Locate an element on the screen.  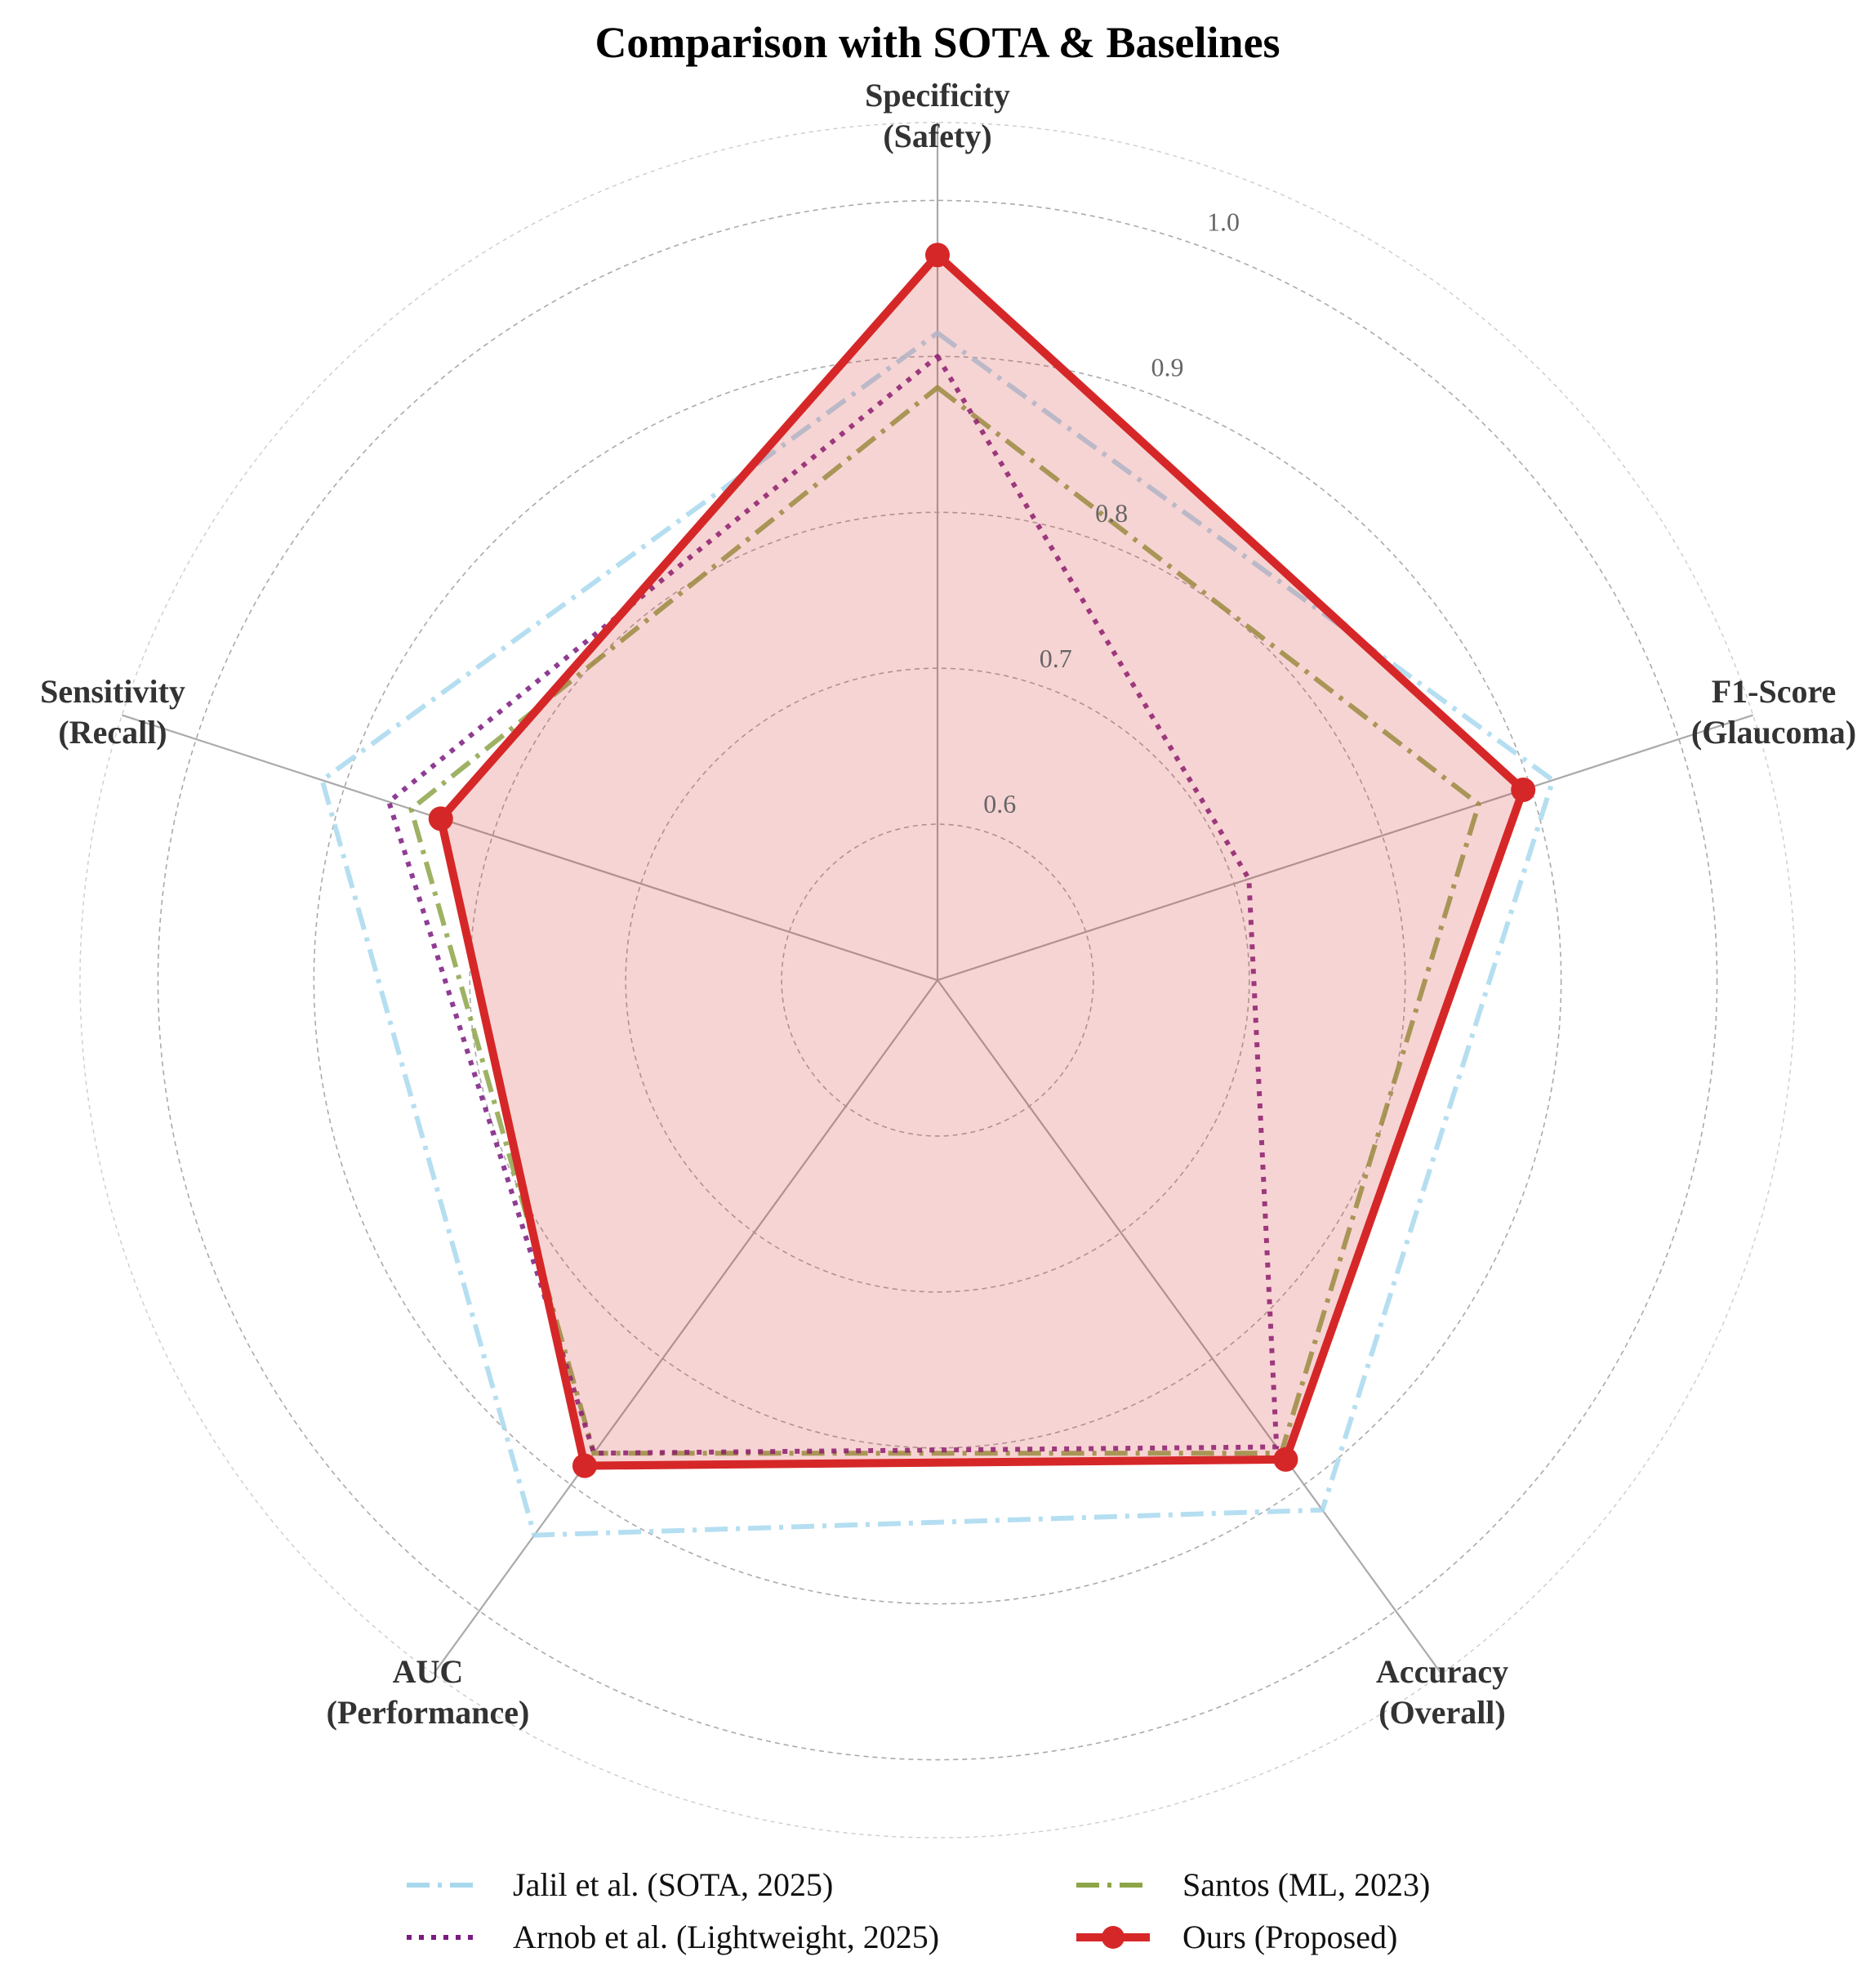
axis-label-1-line1: F1-Score is located at coordinates (1774, 691).